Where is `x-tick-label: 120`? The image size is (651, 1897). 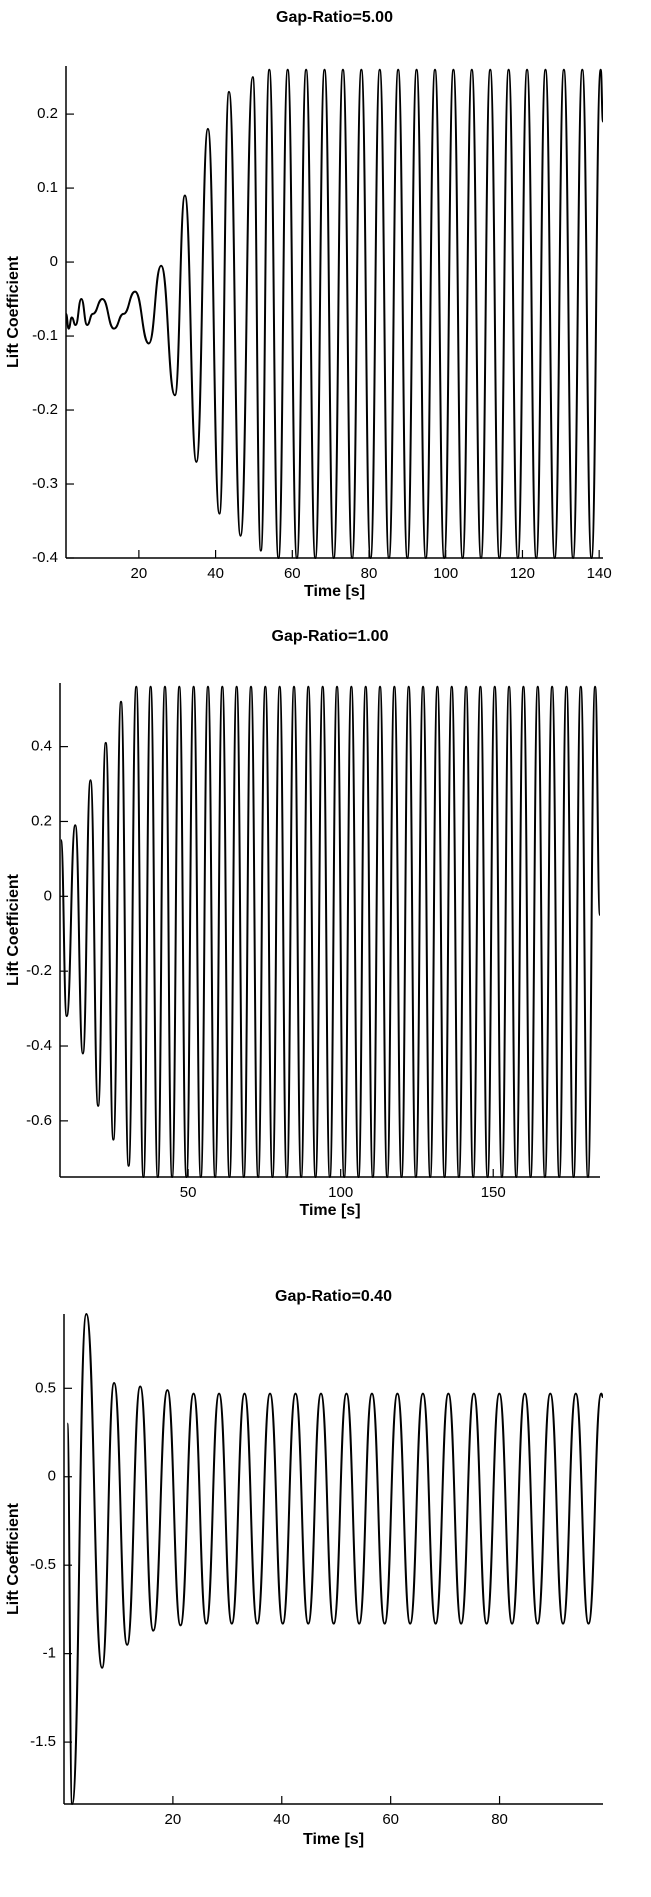 x-tick-label: 120 is located at coordinates (522, 573).